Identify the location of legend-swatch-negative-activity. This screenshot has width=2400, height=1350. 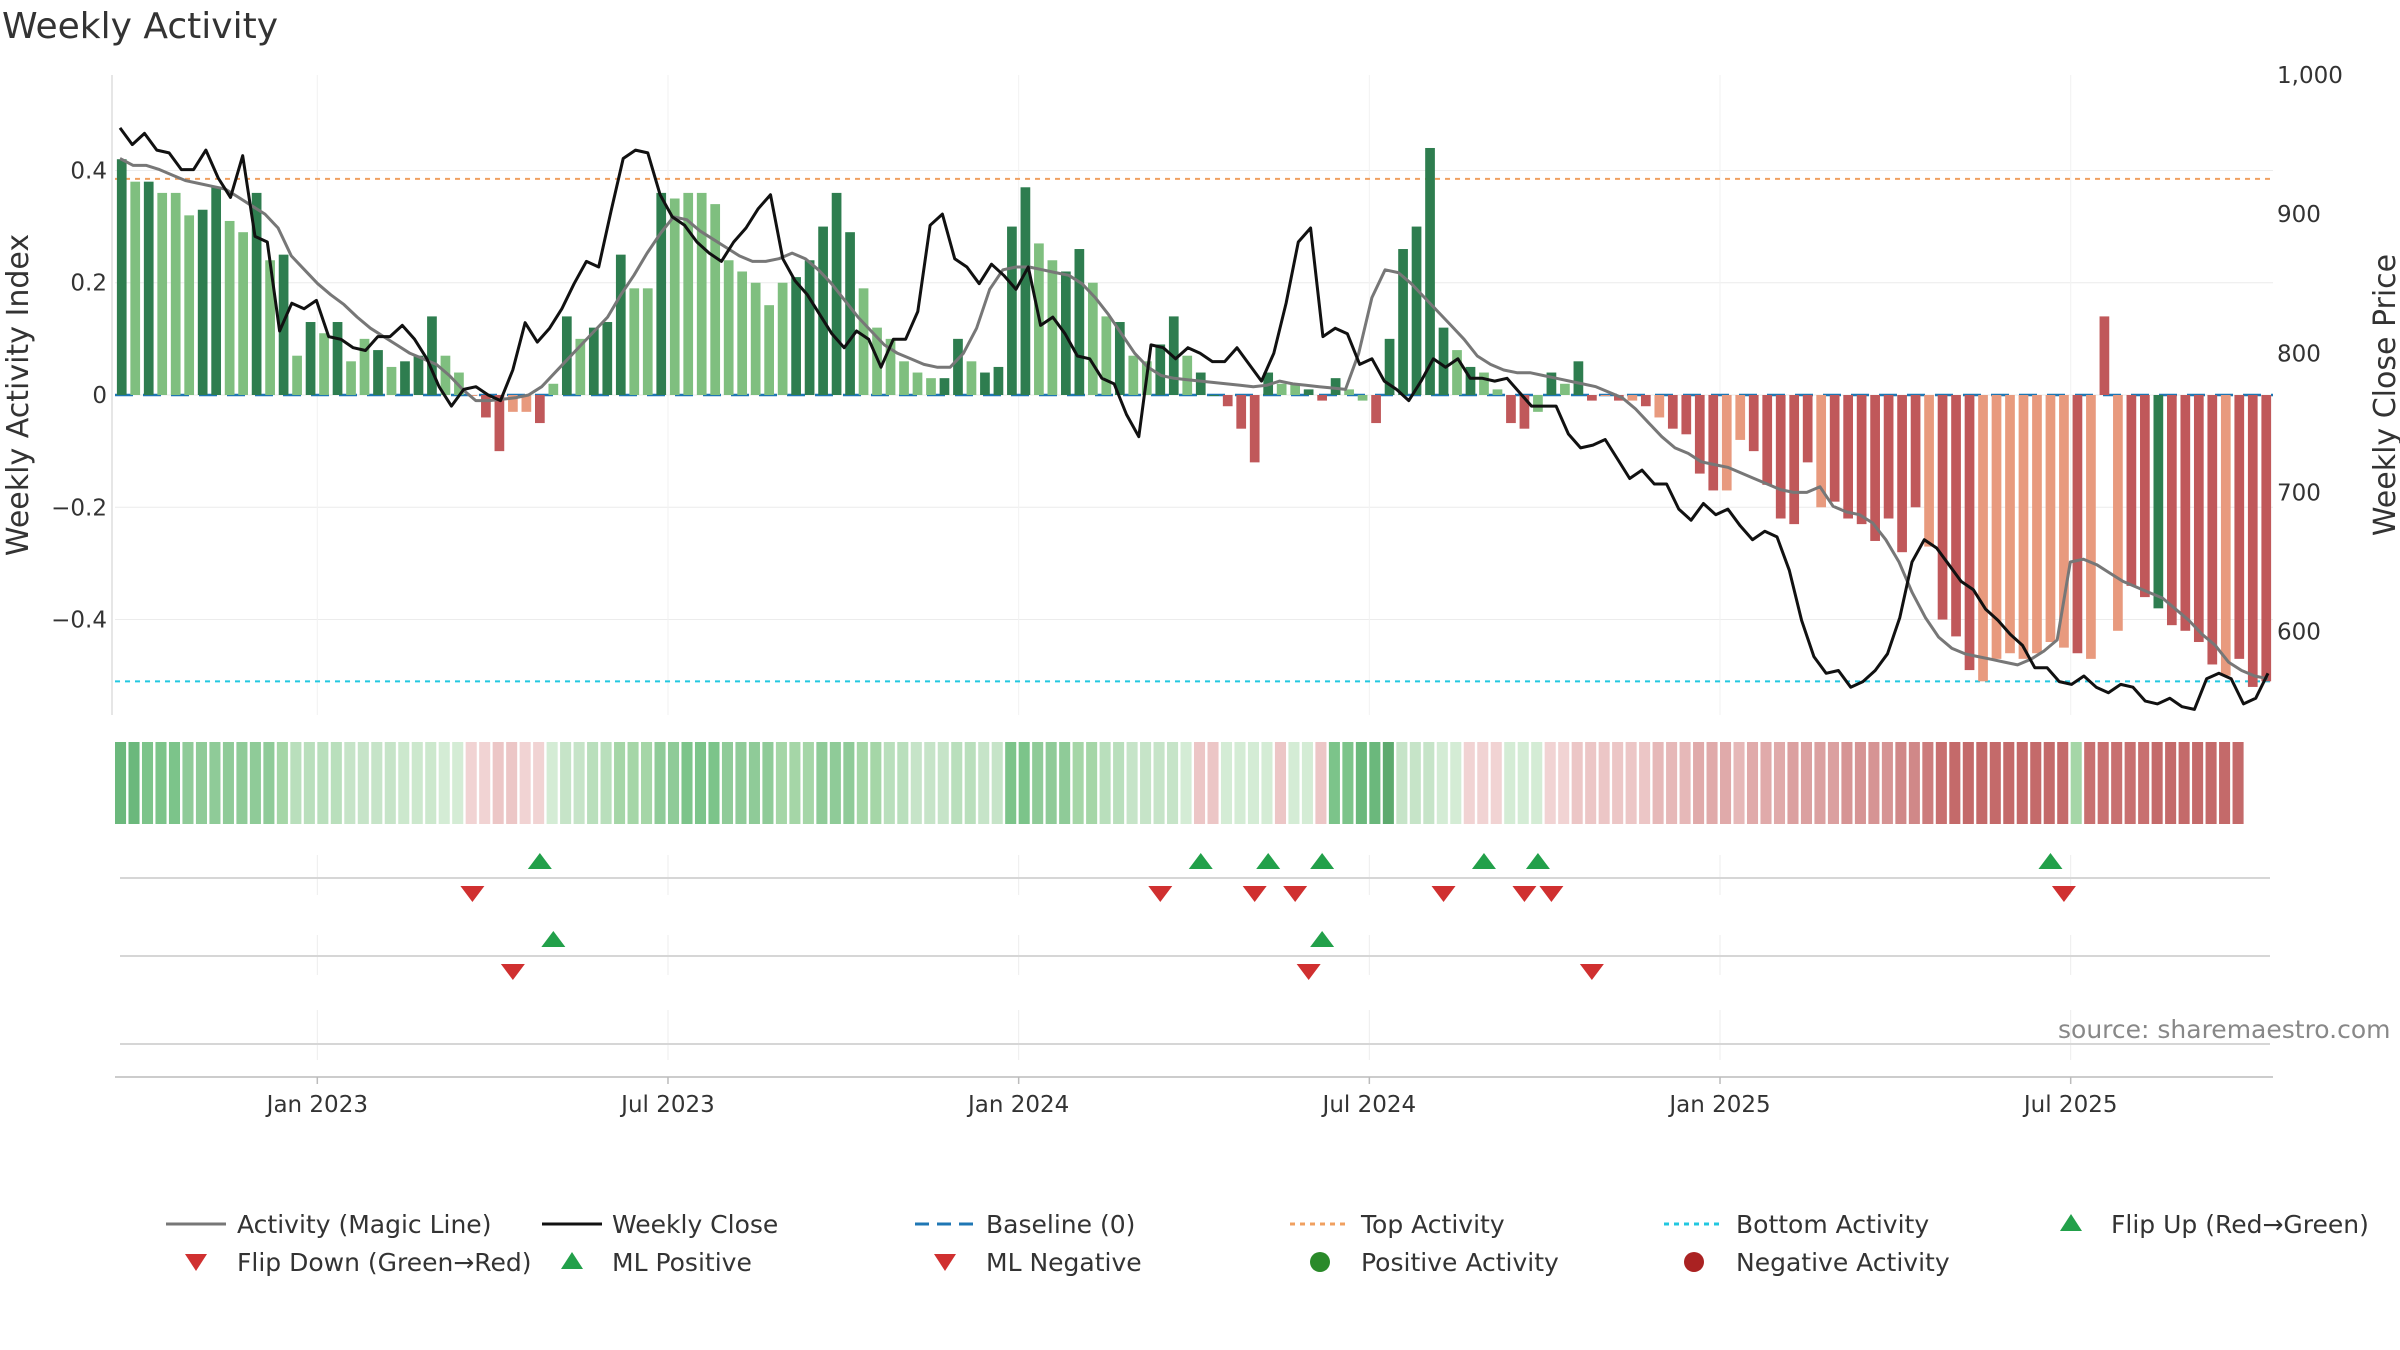
(1694, 1262).